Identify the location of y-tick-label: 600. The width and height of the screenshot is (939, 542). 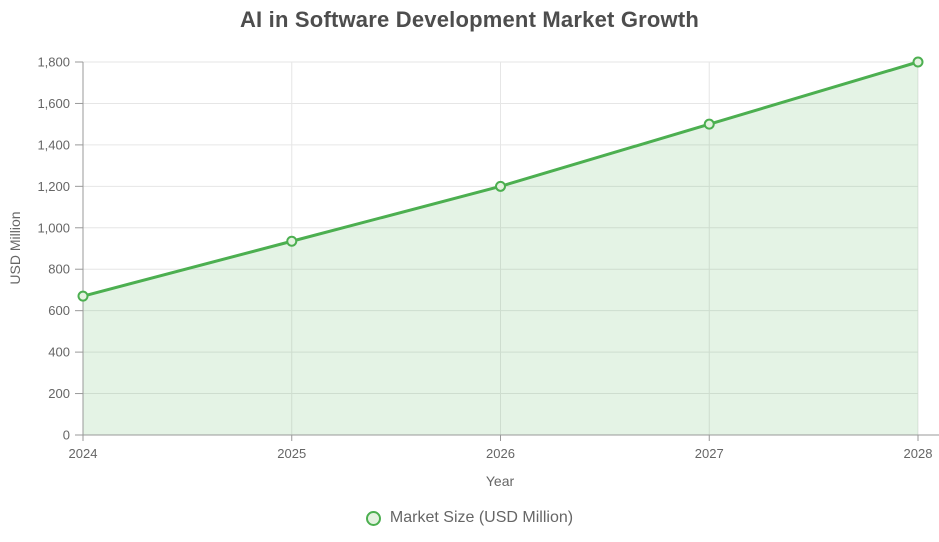
(59, 310).